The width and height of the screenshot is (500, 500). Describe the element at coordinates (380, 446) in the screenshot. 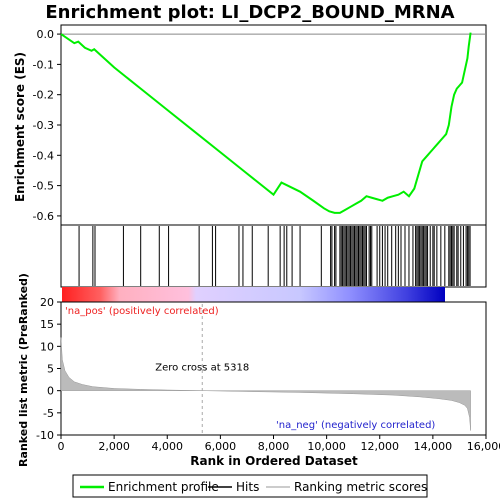

I see `x-tick-label: 12,000` at that location.